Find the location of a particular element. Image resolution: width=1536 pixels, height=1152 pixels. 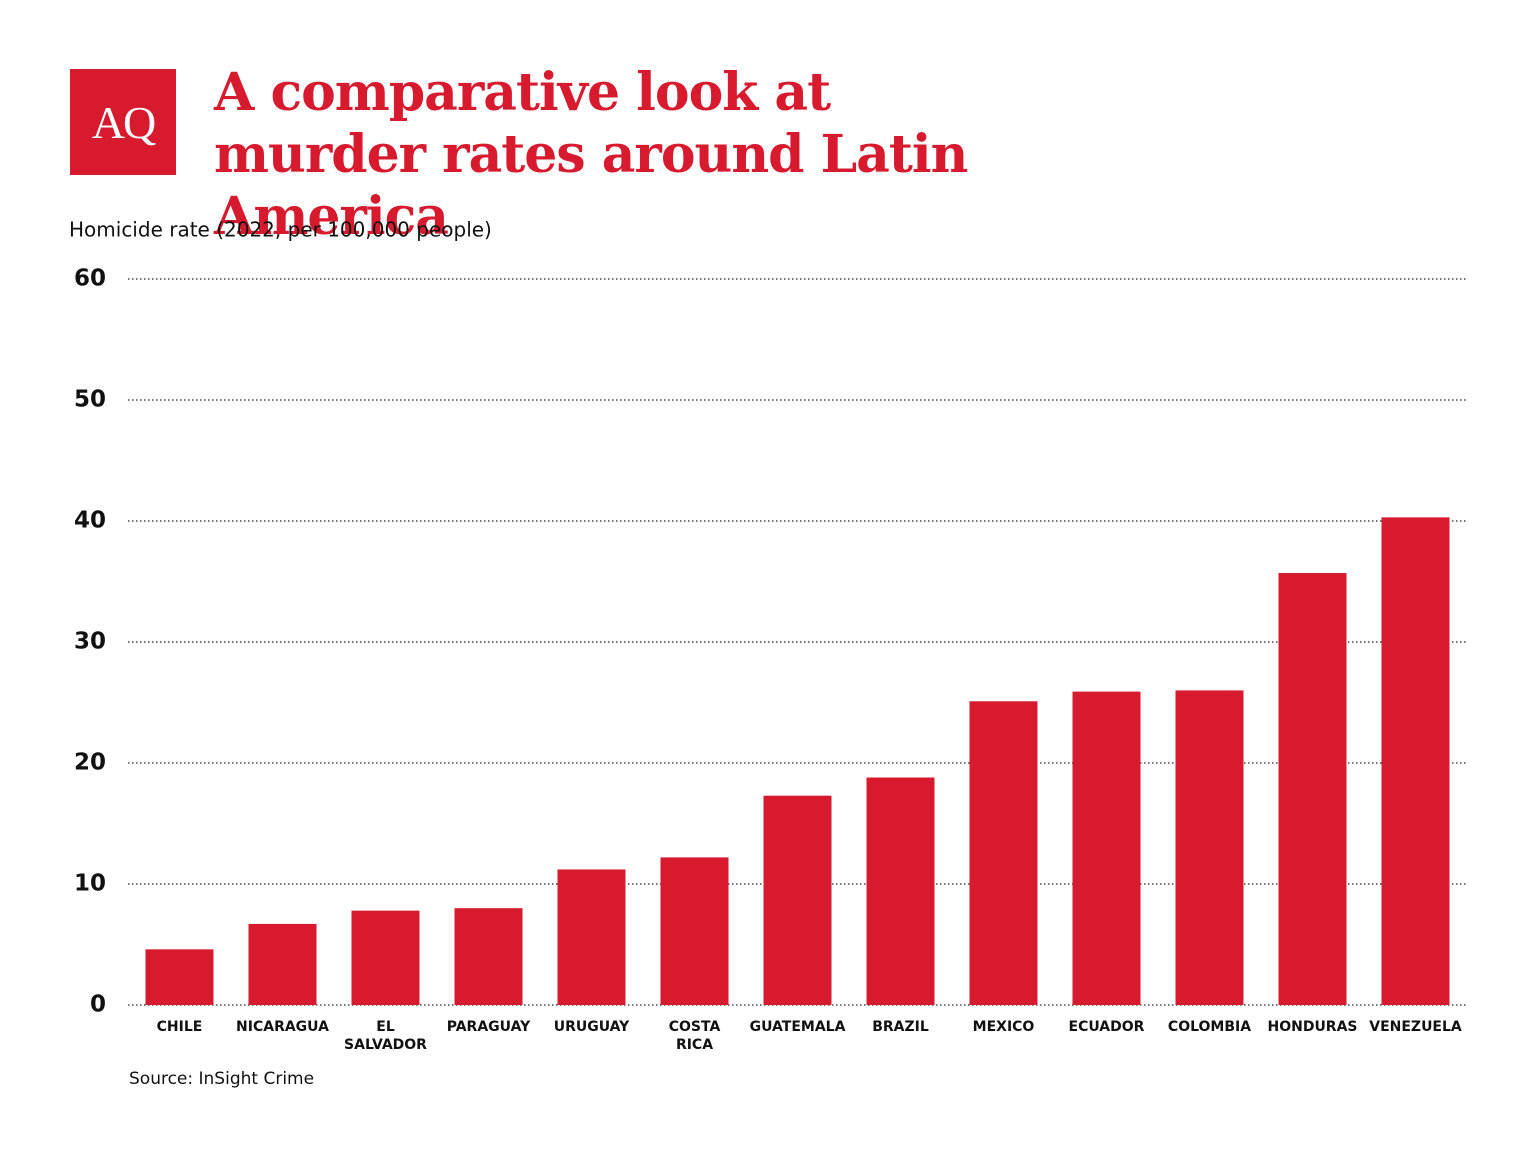

y-tick-label: 40 is located at coordinates (90, 521).